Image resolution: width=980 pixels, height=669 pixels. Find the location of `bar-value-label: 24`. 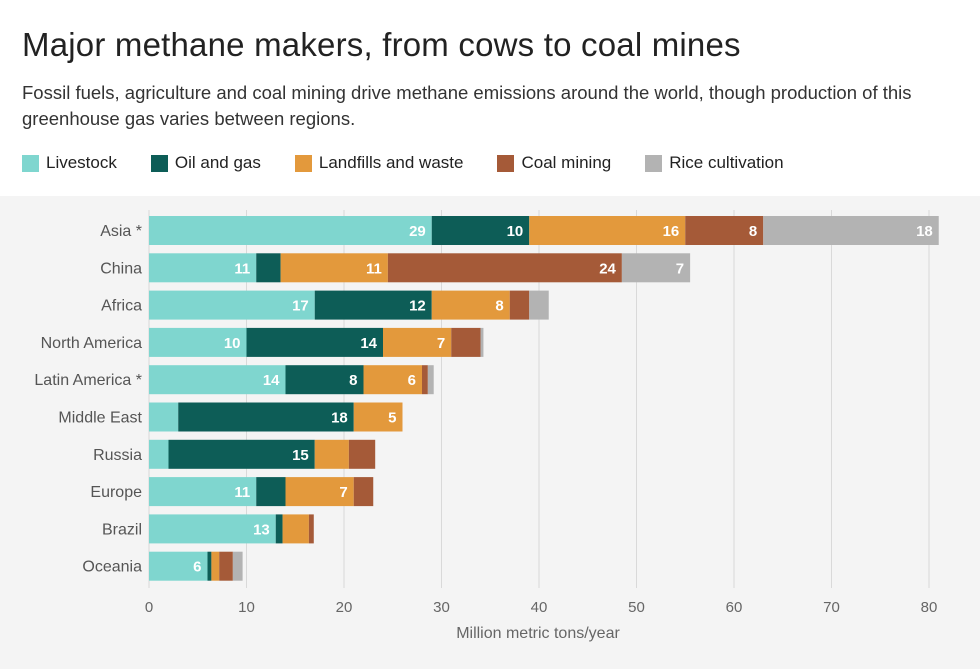

bar-value-label: 24 is located at coordinates (607, 268).